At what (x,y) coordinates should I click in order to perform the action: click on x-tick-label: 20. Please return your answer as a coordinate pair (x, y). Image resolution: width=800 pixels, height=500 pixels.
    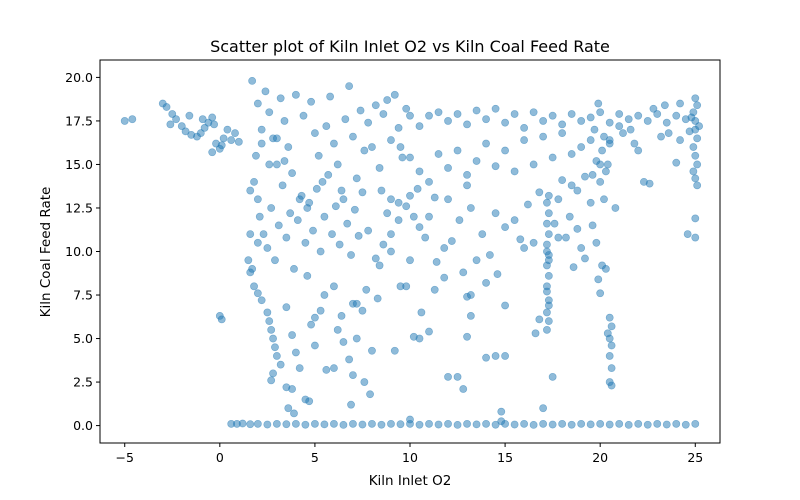
    Looking at the image, I should click on (600, 457).